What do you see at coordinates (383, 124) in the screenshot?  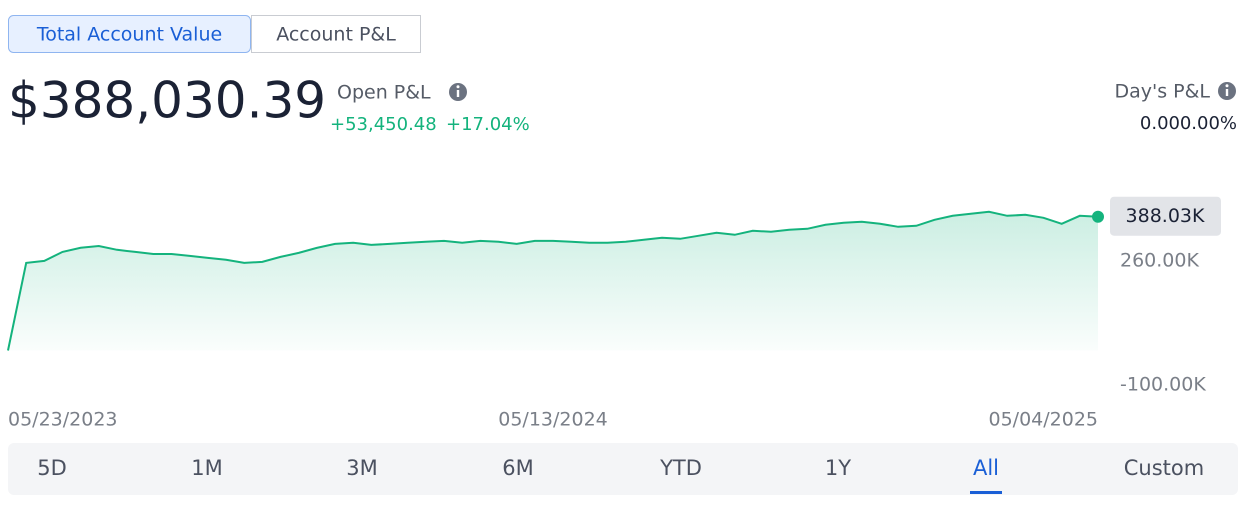 I see `open-pnl-amount: +53,450.48` at bounding box center [383, 124].